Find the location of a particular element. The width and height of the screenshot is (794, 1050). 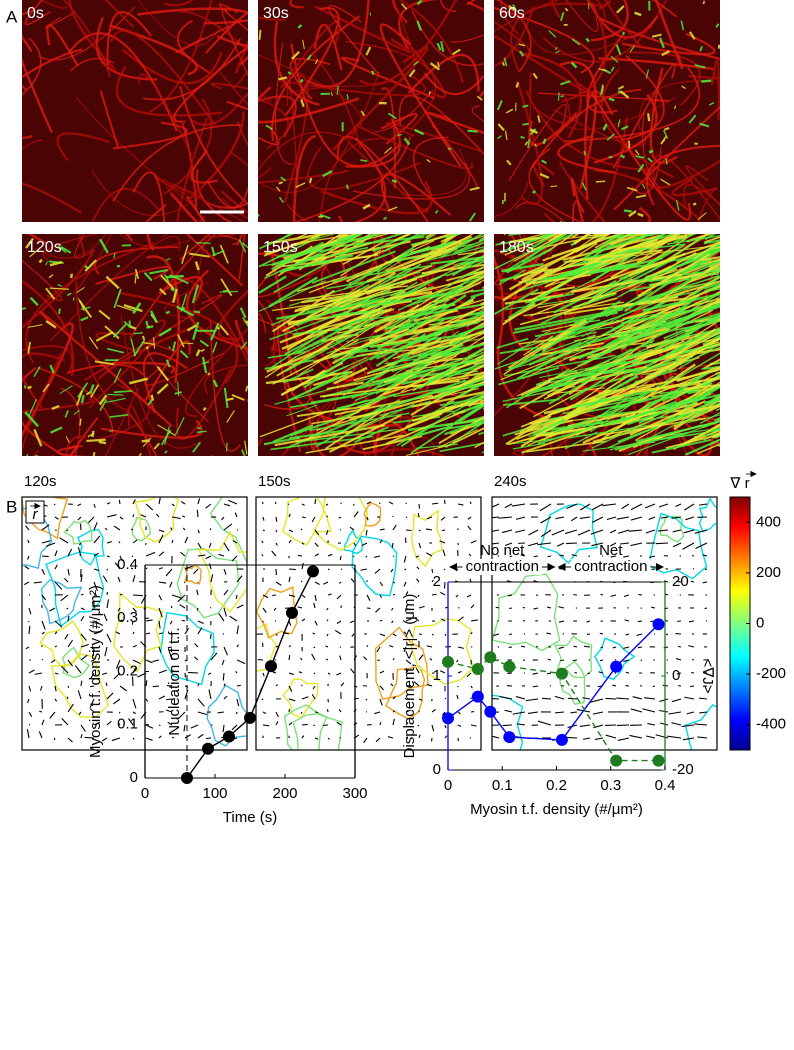

map-frame is located at coordinates (368, 623).